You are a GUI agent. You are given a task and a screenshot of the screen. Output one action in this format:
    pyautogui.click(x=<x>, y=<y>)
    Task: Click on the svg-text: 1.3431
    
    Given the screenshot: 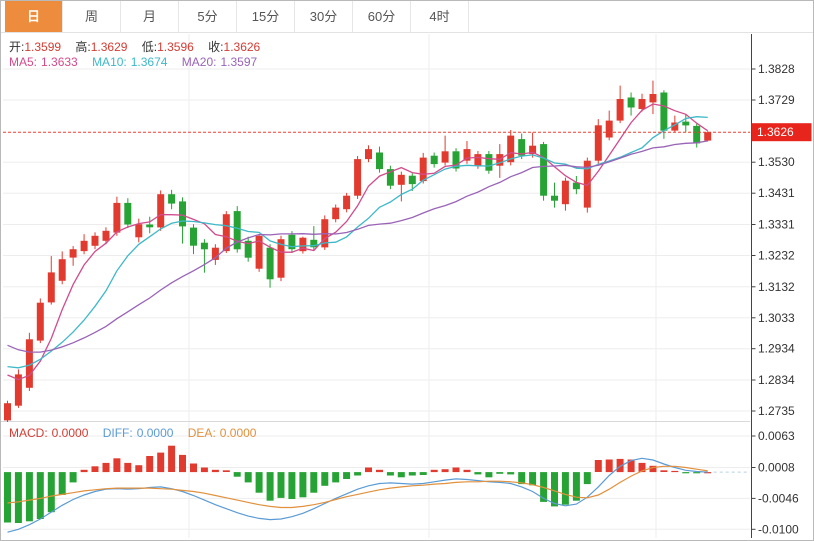 What is the action you would take?
    pyautogui.click(x=776, y=193)
    